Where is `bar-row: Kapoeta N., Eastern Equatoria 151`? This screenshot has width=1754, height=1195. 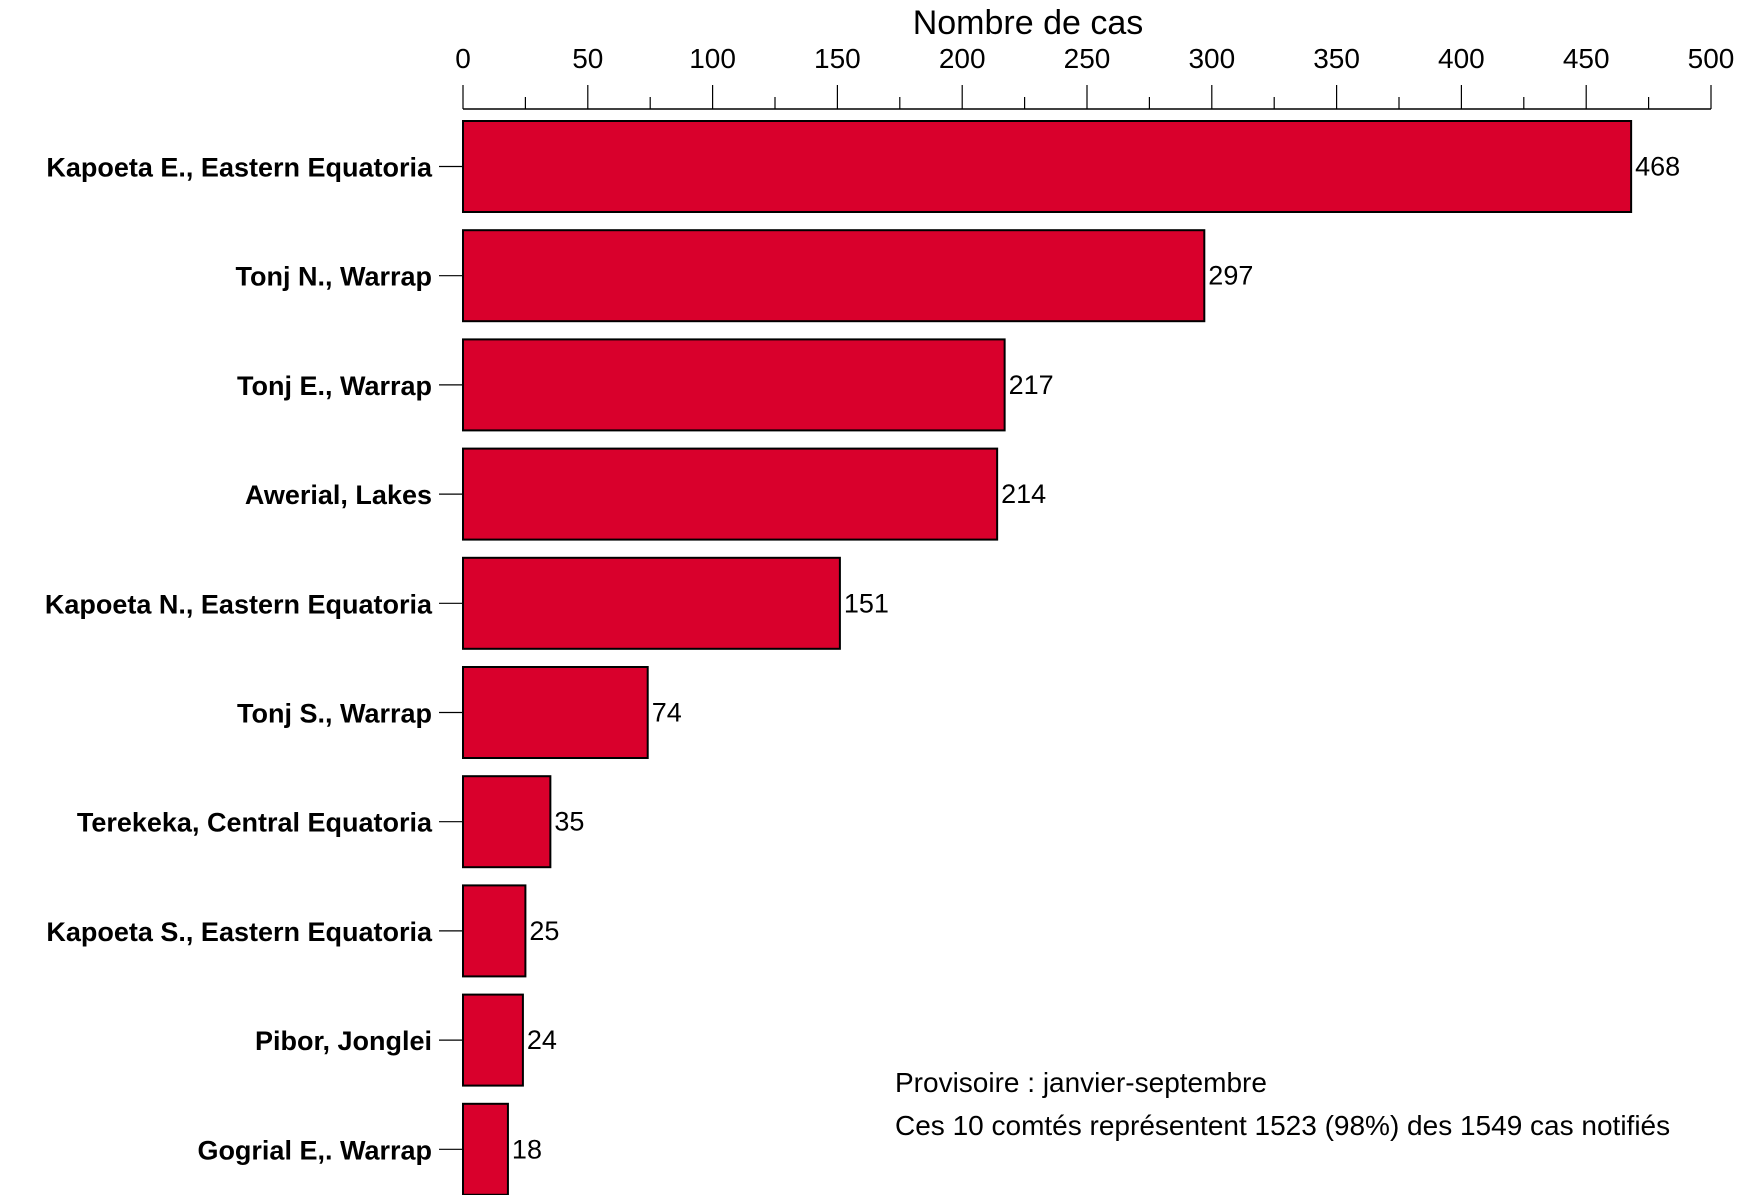 bar-row: Kapoeta N., Eastern Equatoria 151 is located at coordinates (467, 603).